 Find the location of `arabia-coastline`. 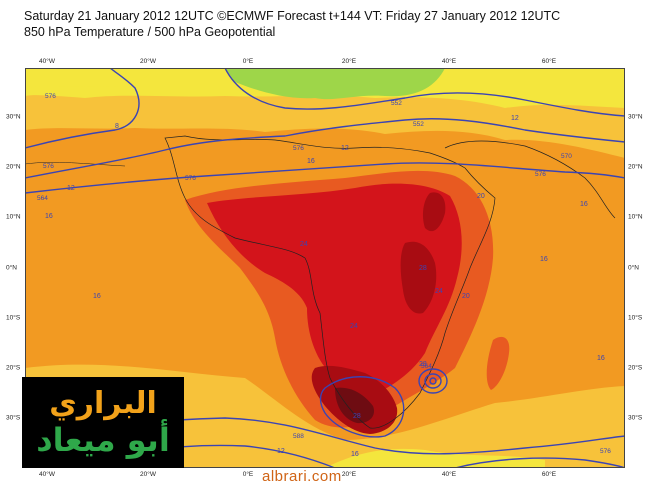

arabia-coastline is located at coordinates (530, 179).